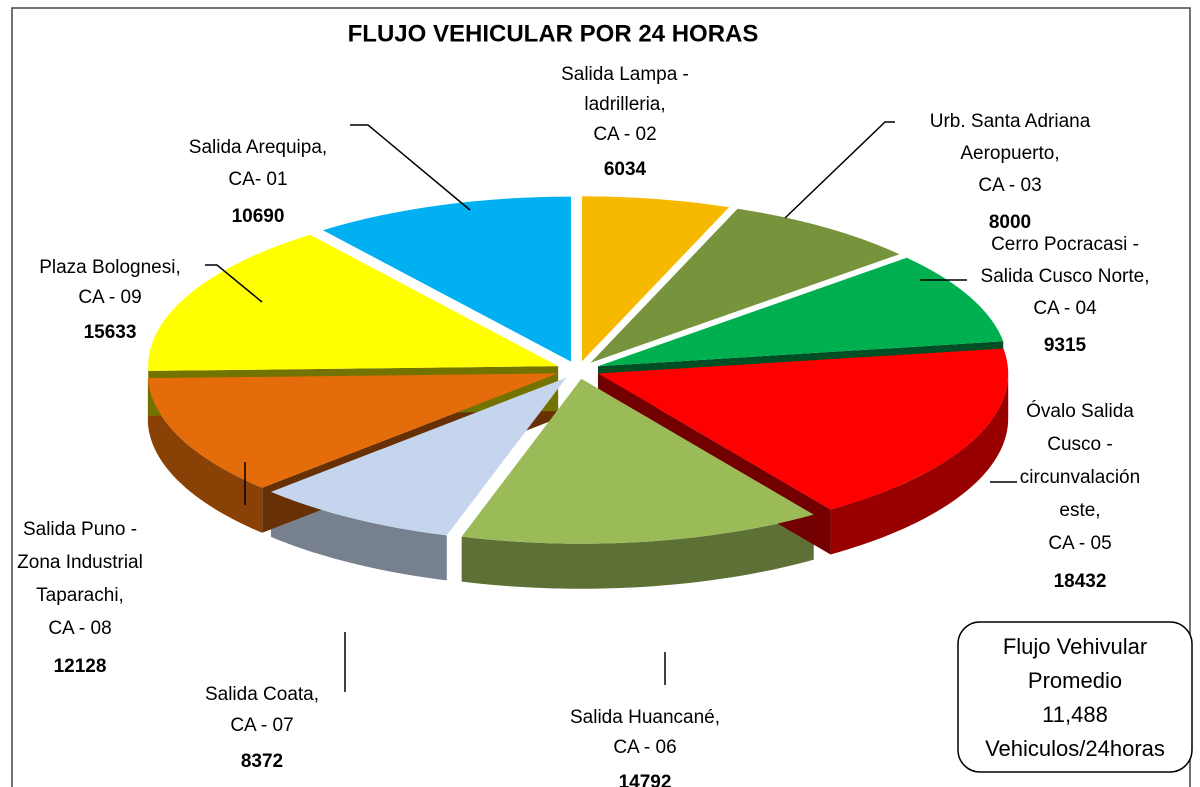 This screenshot has width=1200, height=787. I want to click on slice-label: Salida Cusco Norte,, so click(1065, 276).